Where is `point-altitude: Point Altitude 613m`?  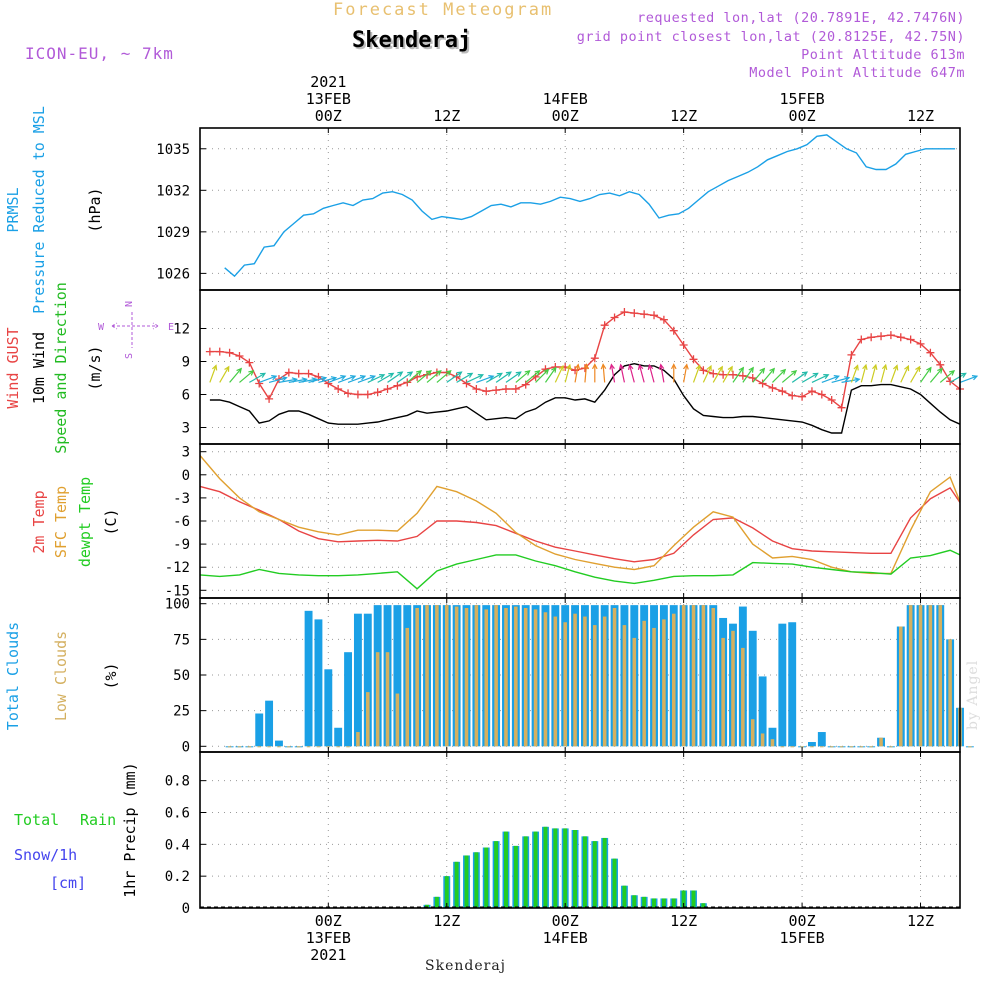 point-altitude: Point Altitude 613m is located at coordinates (883, 55).